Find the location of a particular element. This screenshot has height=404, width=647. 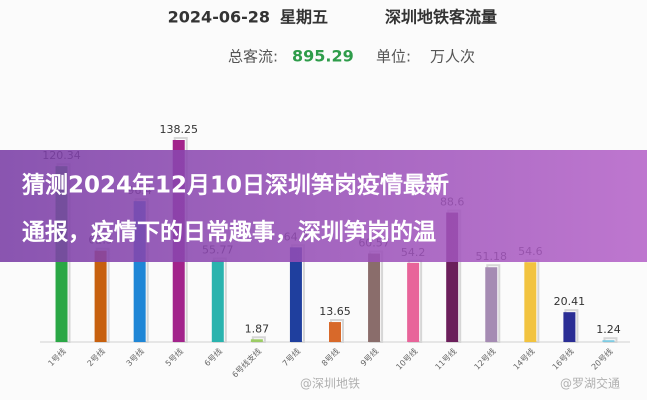

title-weekday: 星期五 is located at coordinates (304, 17).